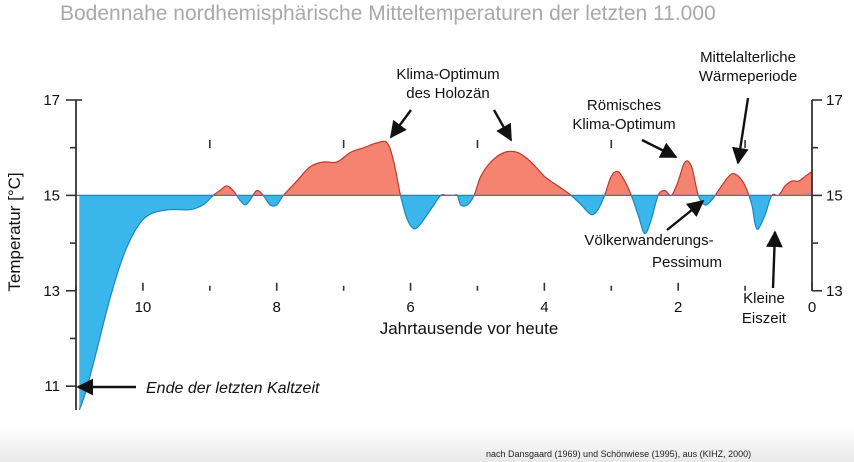 This screenshot has width=854, height=462. What do you see at coordinates (834, 291) in the screenshot?
I see `y-tick-label-right: 13` at bounding box center [834, 291].